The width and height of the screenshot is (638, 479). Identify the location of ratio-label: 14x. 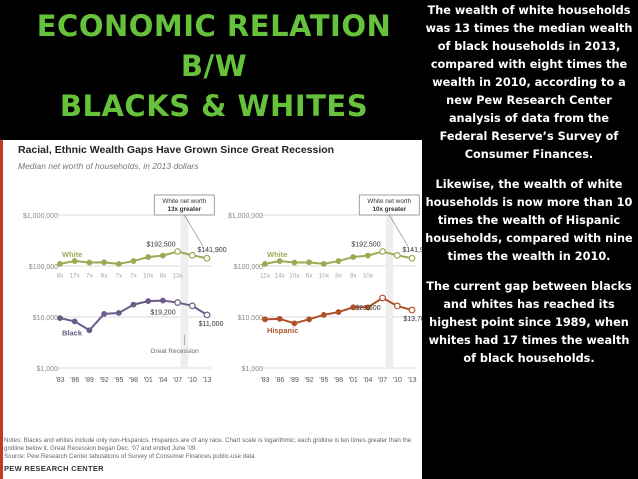
(279, 275).